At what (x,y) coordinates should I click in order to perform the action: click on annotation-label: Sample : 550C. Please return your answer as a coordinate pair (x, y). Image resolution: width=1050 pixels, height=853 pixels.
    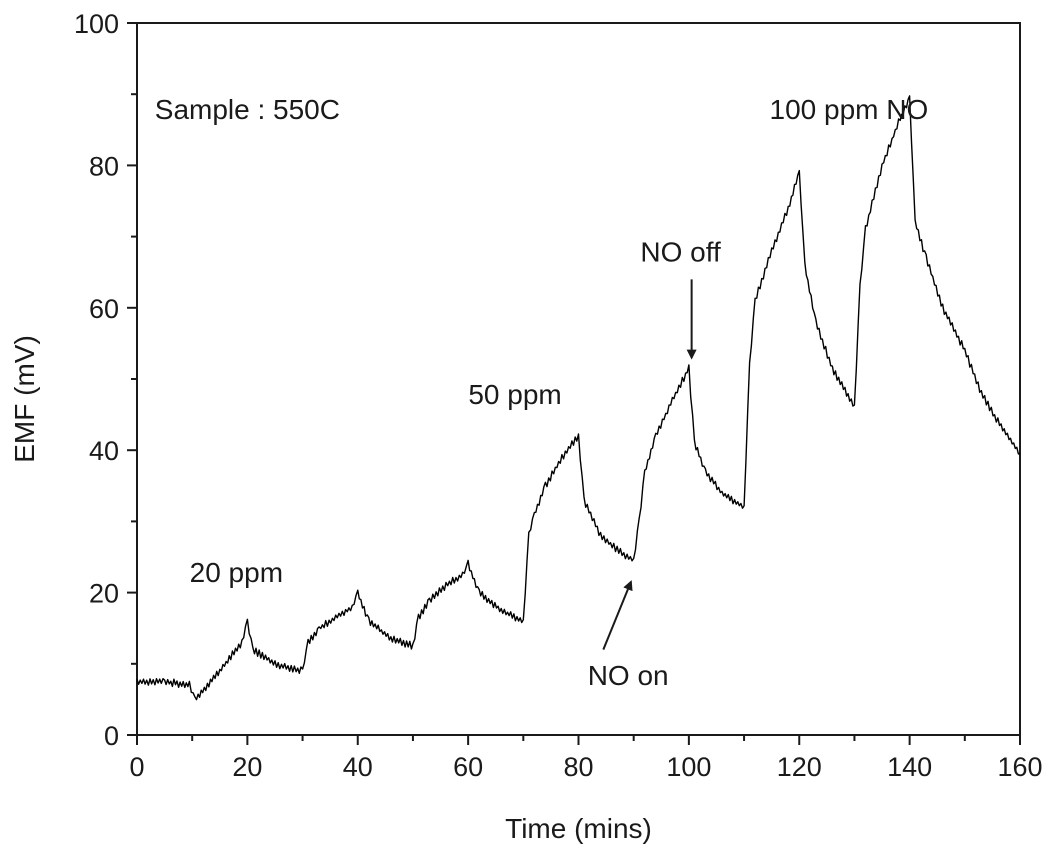
    Looking at the image, I should click on (247, 109).